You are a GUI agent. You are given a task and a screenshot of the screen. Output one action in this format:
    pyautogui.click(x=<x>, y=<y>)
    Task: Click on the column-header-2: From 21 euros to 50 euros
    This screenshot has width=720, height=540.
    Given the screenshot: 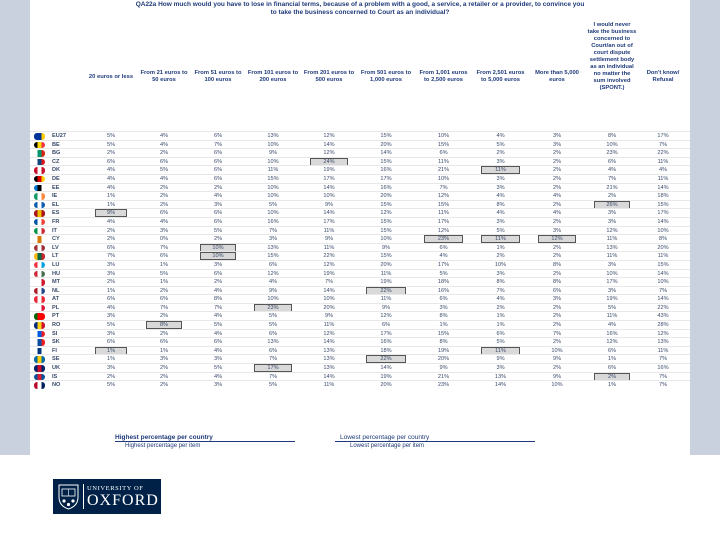 What is the action you would take?
    pyautogui.click(x=164, y=76)
    